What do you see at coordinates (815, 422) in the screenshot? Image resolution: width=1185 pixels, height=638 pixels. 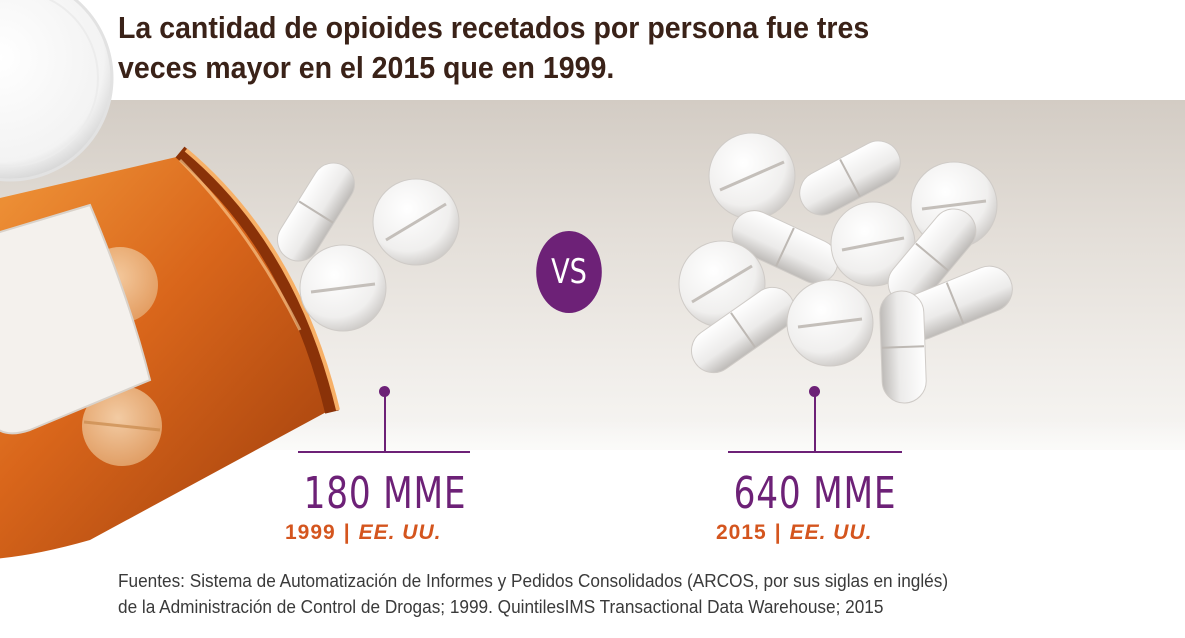 I see `marker-stem-2015` at bounding box center [815, 422].